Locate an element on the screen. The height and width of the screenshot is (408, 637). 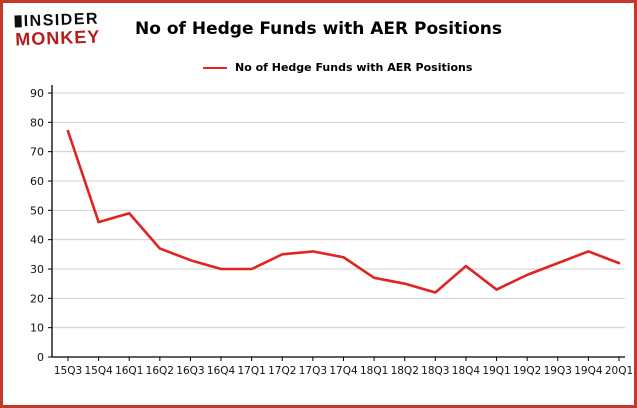
x-tick-label: 15Q3 is located at coordinates (68, 371).